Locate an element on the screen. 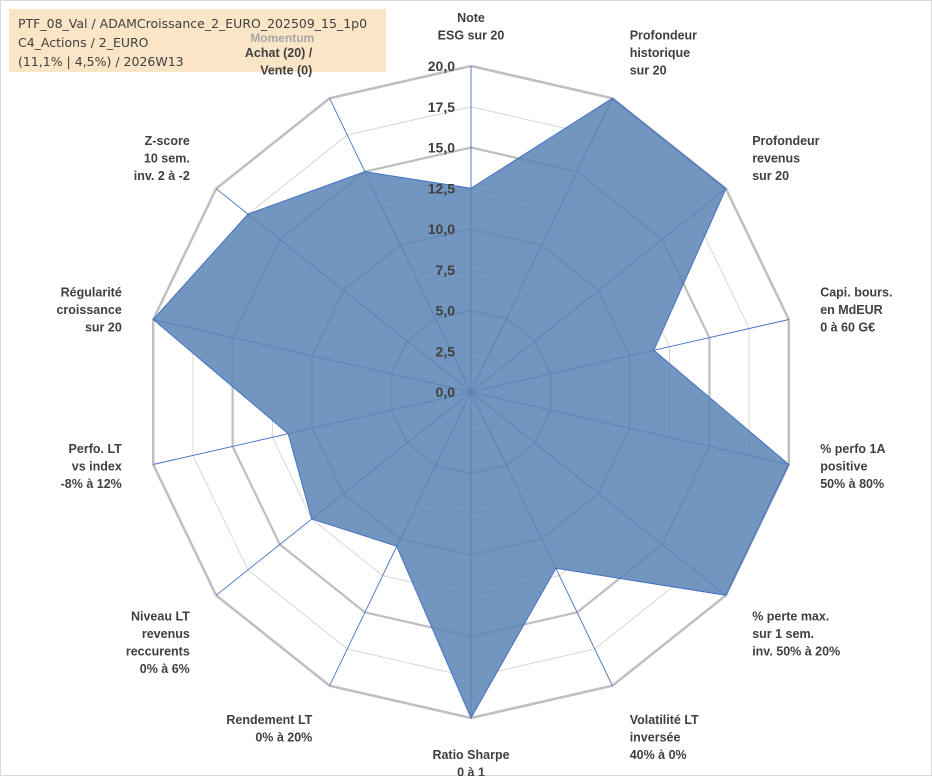  tick-label: 10,0 is located at coordinates (441, 229).